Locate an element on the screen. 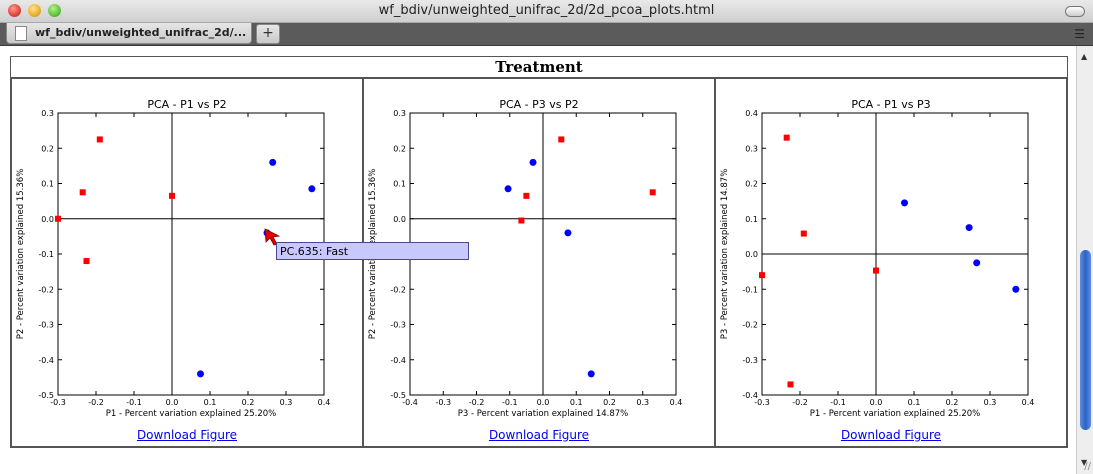 The height and width of the screenshot is (474, 1093). document-icon is located at coordinates (21, 33).